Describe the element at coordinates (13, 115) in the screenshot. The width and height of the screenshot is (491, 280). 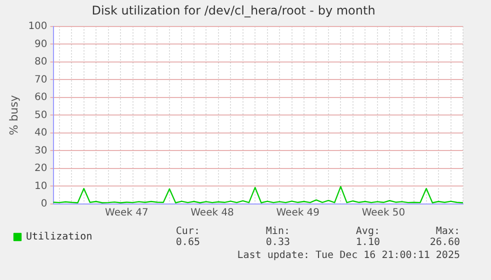
I see `y-axis-title: % busy` at that location.